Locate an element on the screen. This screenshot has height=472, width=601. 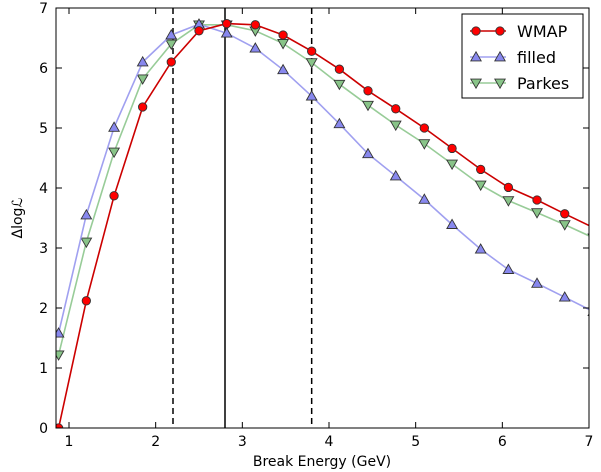
legend-box is located at coordinates (522, 56).